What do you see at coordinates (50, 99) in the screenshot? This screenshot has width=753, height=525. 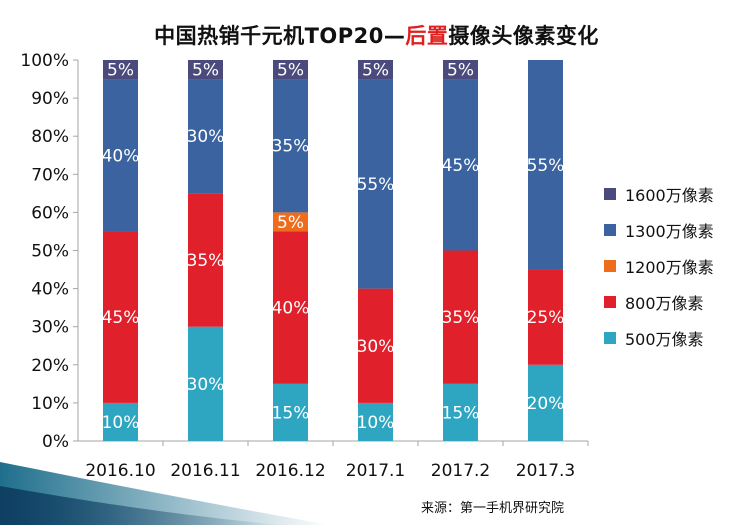 I see `y-tick-label: 90%` at bounding box center [50, 99].